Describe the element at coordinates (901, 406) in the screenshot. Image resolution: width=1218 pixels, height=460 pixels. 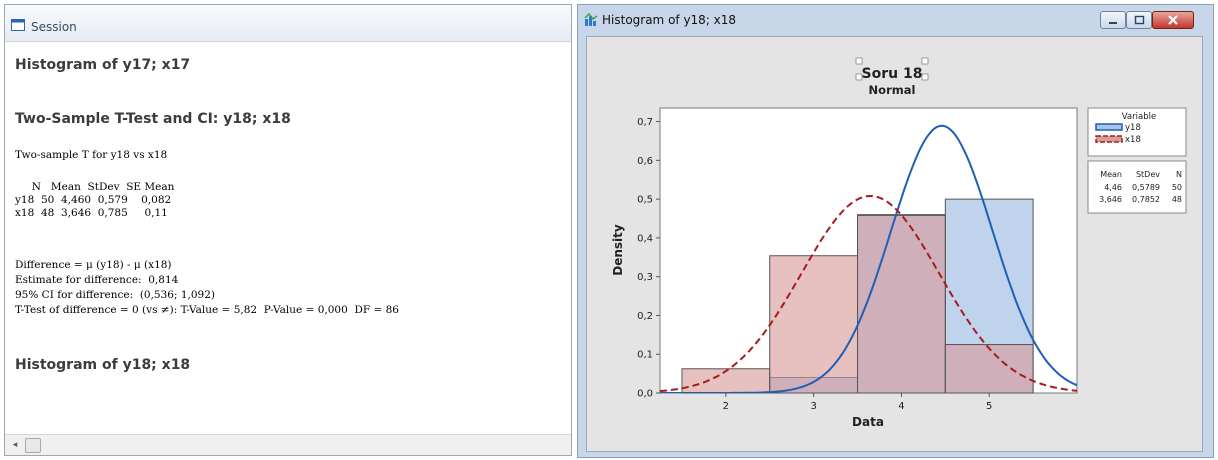
I see `x-tick-label: 4` at that location.